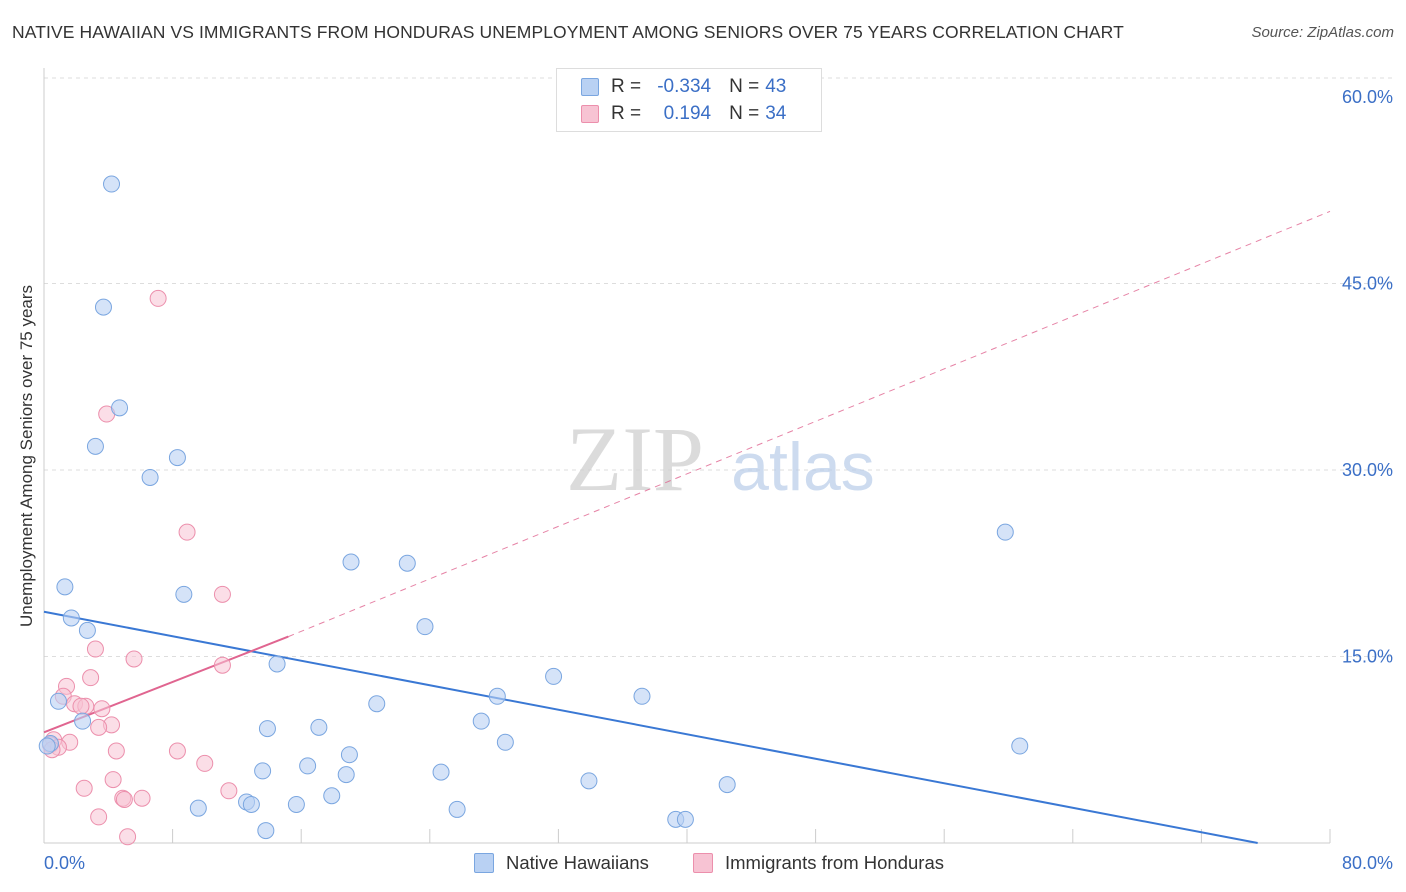  What do you see at coordinates (687, 113) in the screenshot?
I see `legend-r-value: 0.194` at bounding box center [687, 113].